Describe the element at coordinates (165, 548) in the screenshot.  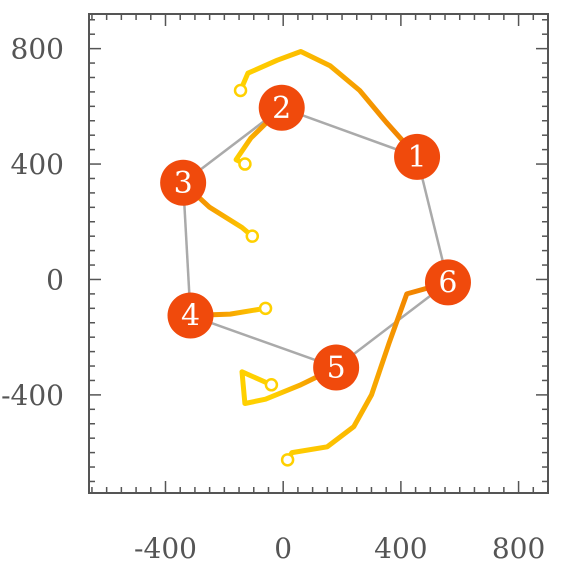
I see `x-tick-label: -400` at that location.